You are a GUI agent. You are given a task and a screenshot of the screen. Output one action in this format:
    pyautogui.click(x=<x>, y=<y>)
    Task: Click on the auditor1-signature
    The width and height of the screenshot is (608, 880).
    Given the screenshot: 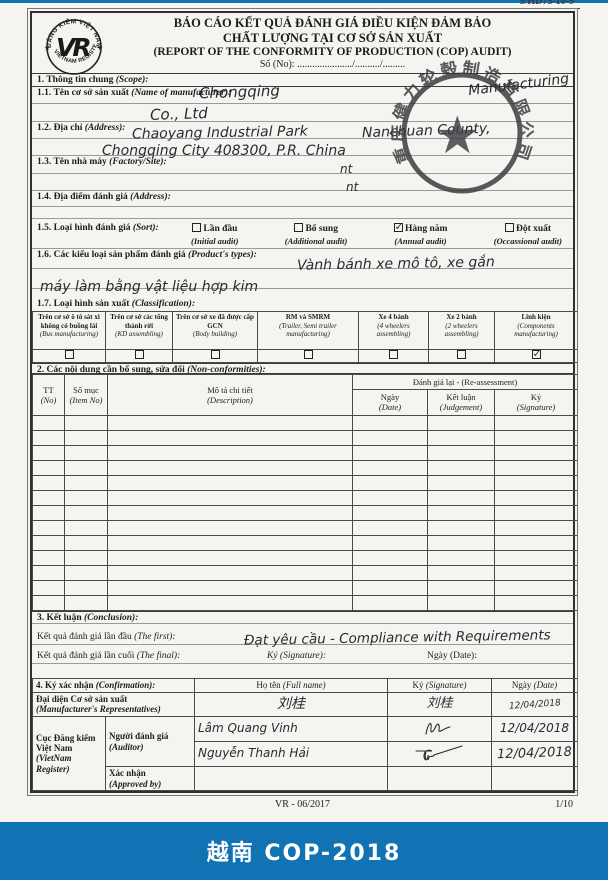 What is the action you would take?
    pyautogui.click(x=439, y=729)
    